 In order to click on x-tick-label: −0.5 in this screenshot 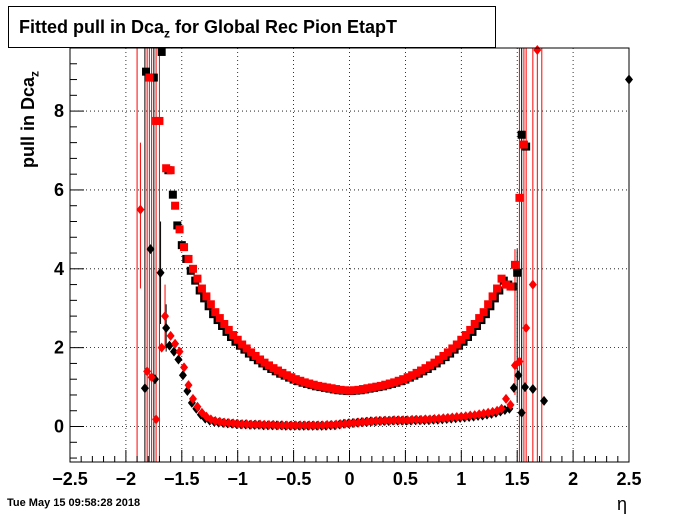, I will do `click(294, 479)`.